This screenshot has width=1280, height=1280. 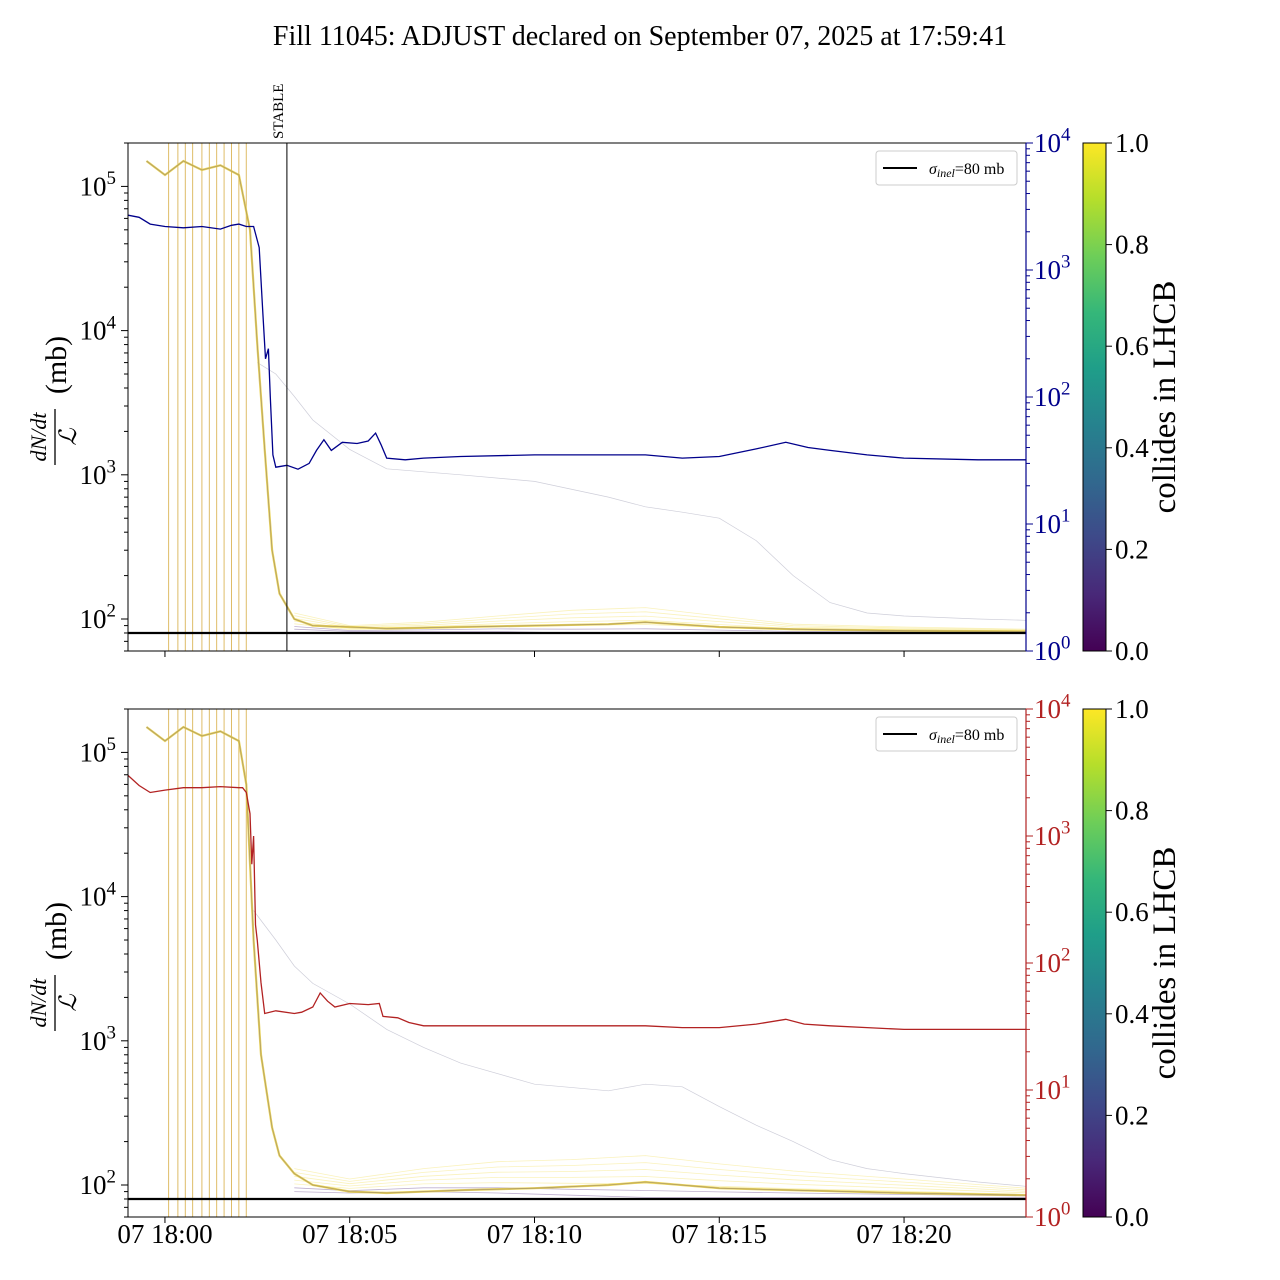 What do you see at coordinates (164, 1234) in the screenshot?
I see `x-tick-label: 07 18:00` at bounding box center [164, 1234].